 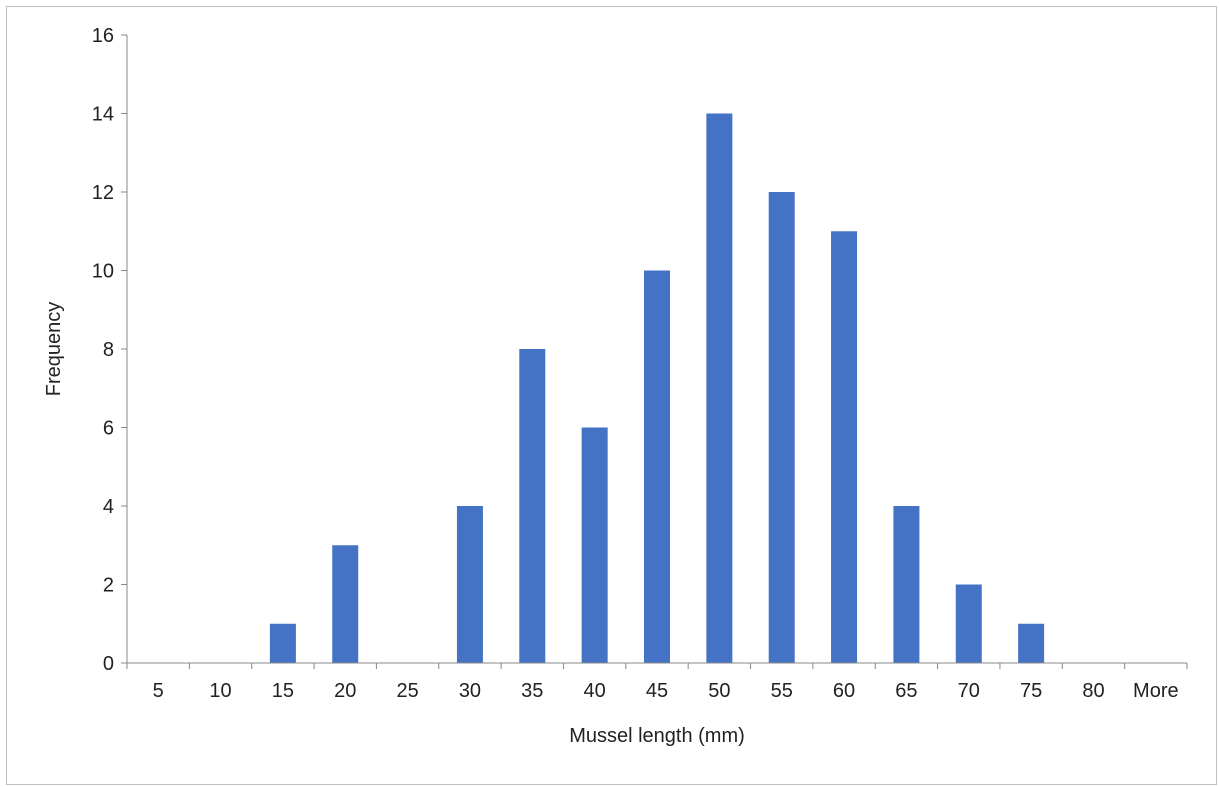 I want to click on x-ticks-group: 5 10 15 20 25 30 35 40 45 50 55 60 65 70 75 80 More, so click(x=657, y=682).